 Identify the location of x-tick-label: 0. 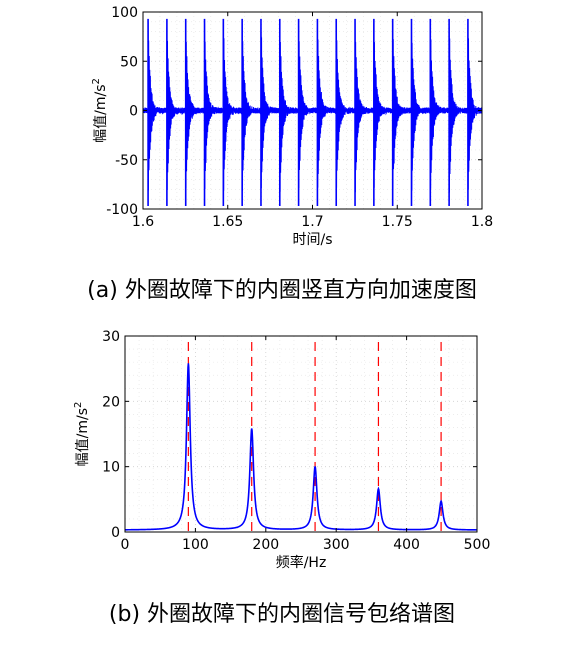
(125, 545).